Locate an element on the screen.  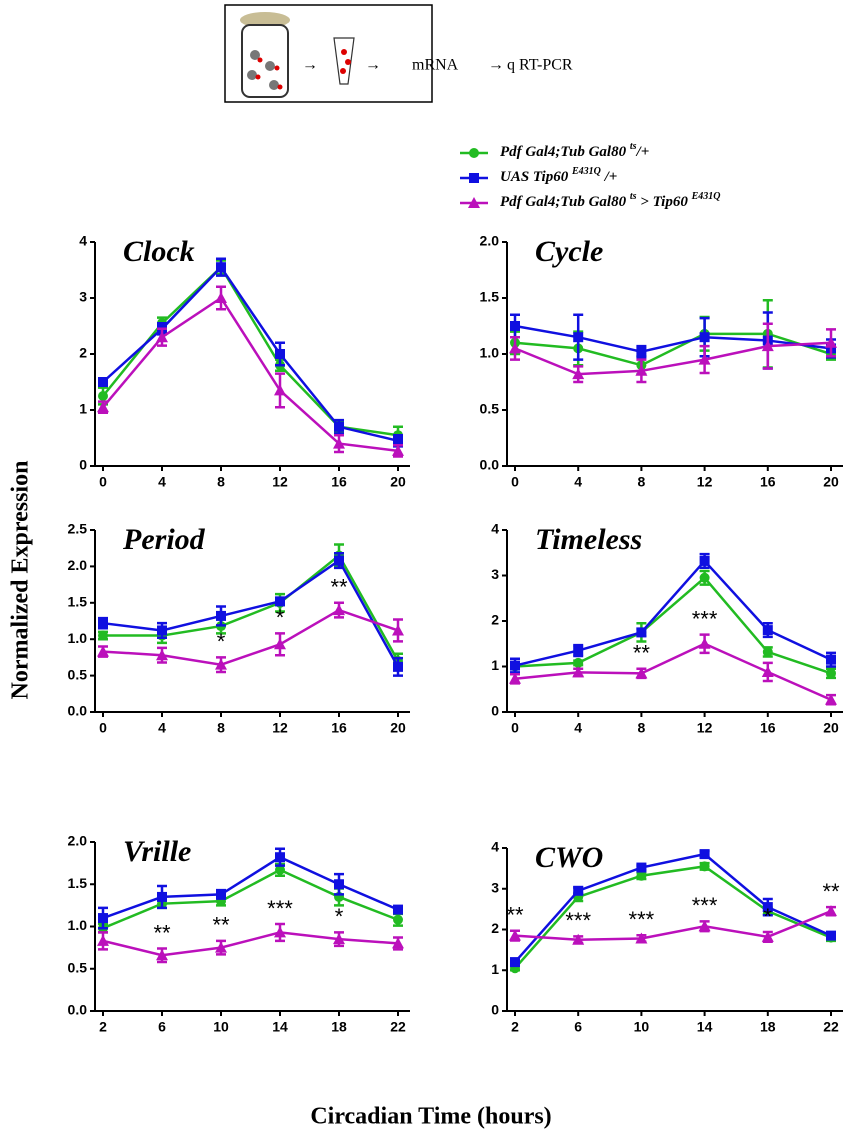
panel-title: Timeless is located at coordinates (588, 539).